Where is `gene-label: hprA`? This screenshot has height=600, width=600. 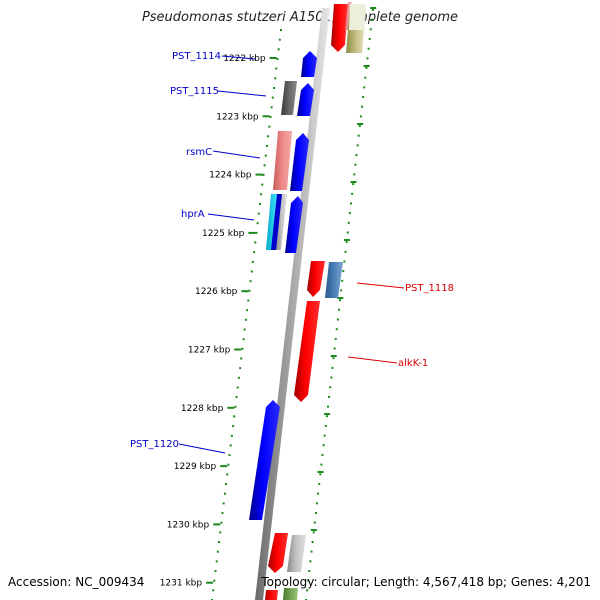
gene-label: hprA is located at coordinates (193, 214).